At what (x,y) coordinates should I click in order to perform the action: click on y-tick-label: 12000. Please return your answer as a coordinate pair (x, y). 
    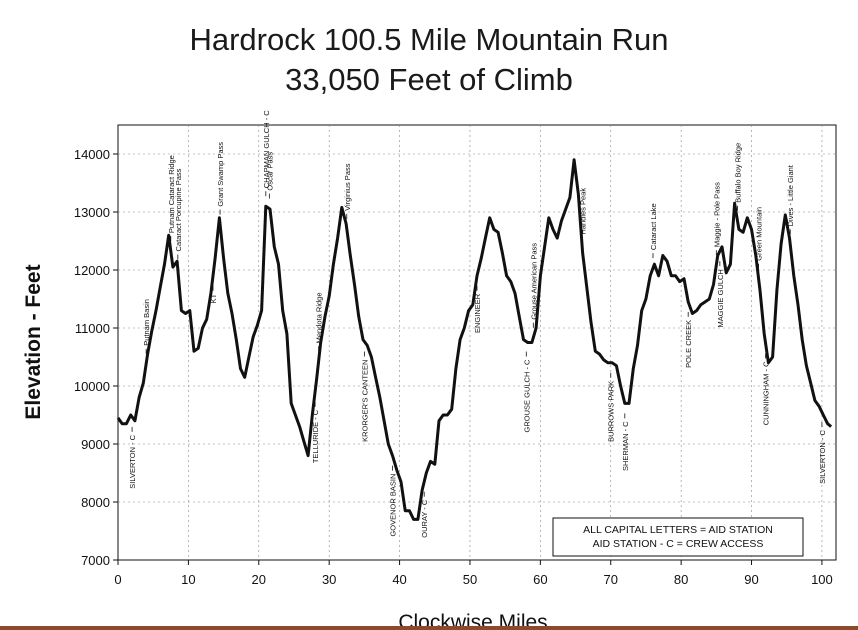
    Looking at the image, I should click on (92, 270).